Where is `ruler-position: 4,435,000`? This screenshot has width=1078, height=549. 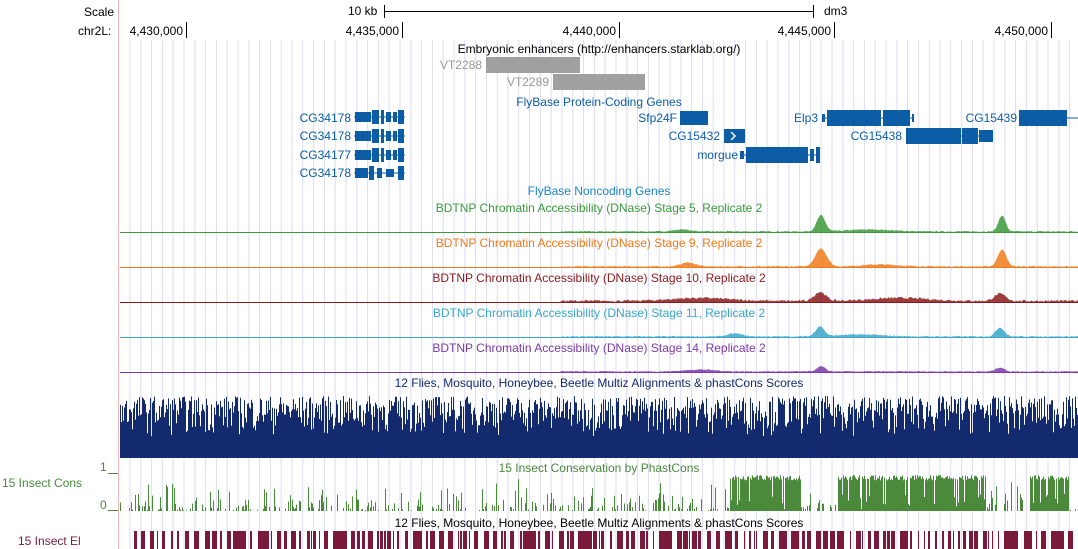
ruler-position: 4,435,000 is located at coordinates (372, 31).